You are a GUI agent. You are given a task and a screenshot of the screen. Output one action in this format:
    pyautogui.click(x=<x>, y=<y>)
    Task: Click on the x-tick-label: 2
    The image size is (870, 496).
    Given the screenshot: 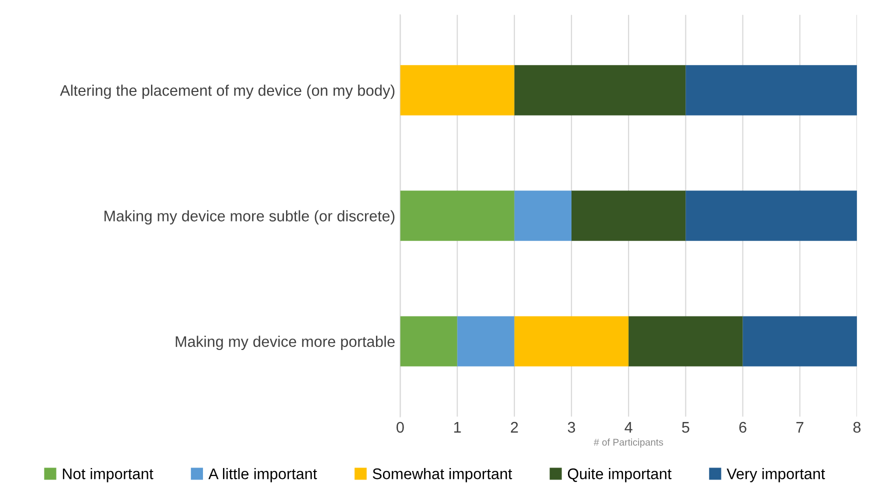 What is the action you would take?
    pyautogui.click(x=514, y=427)
    